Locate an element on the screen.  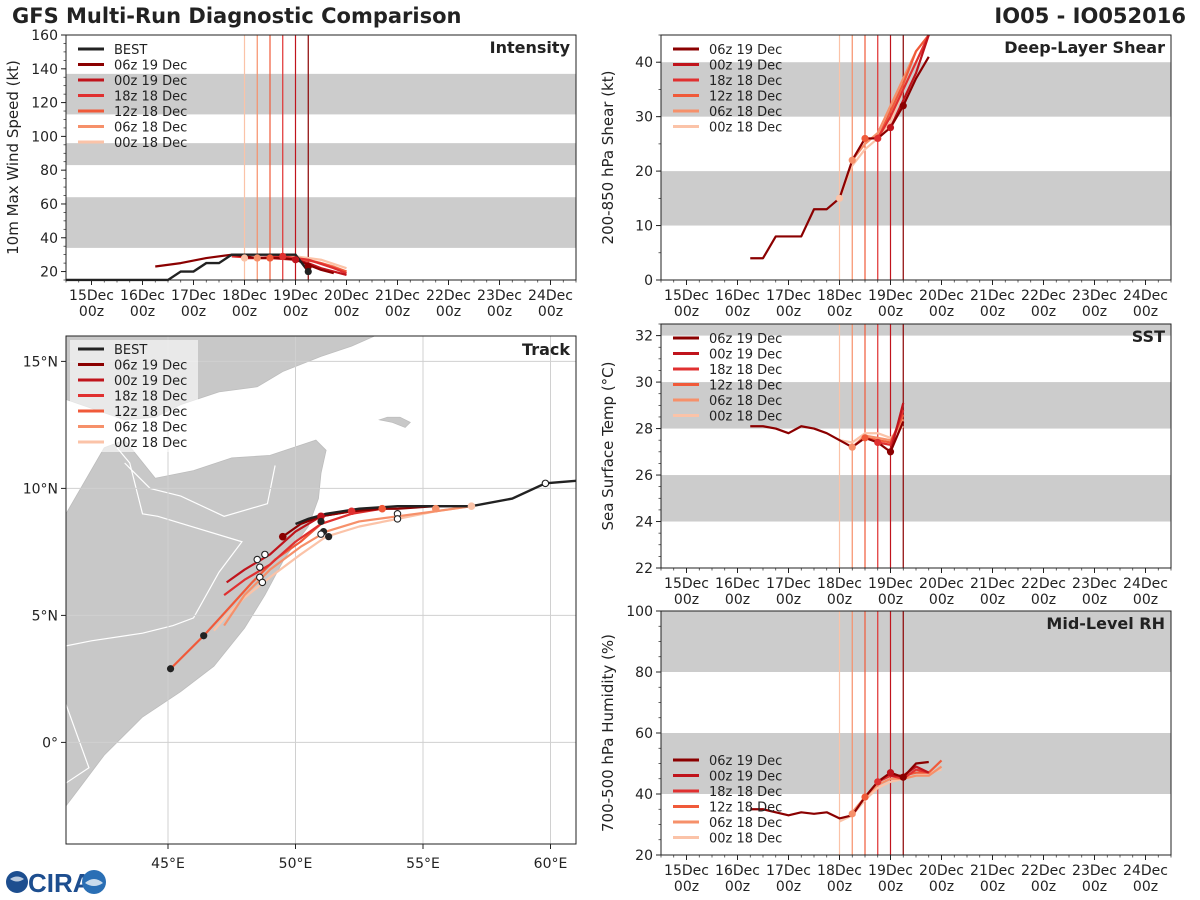
lat-tick-label: 5°N is located at coordinates (45, 616).